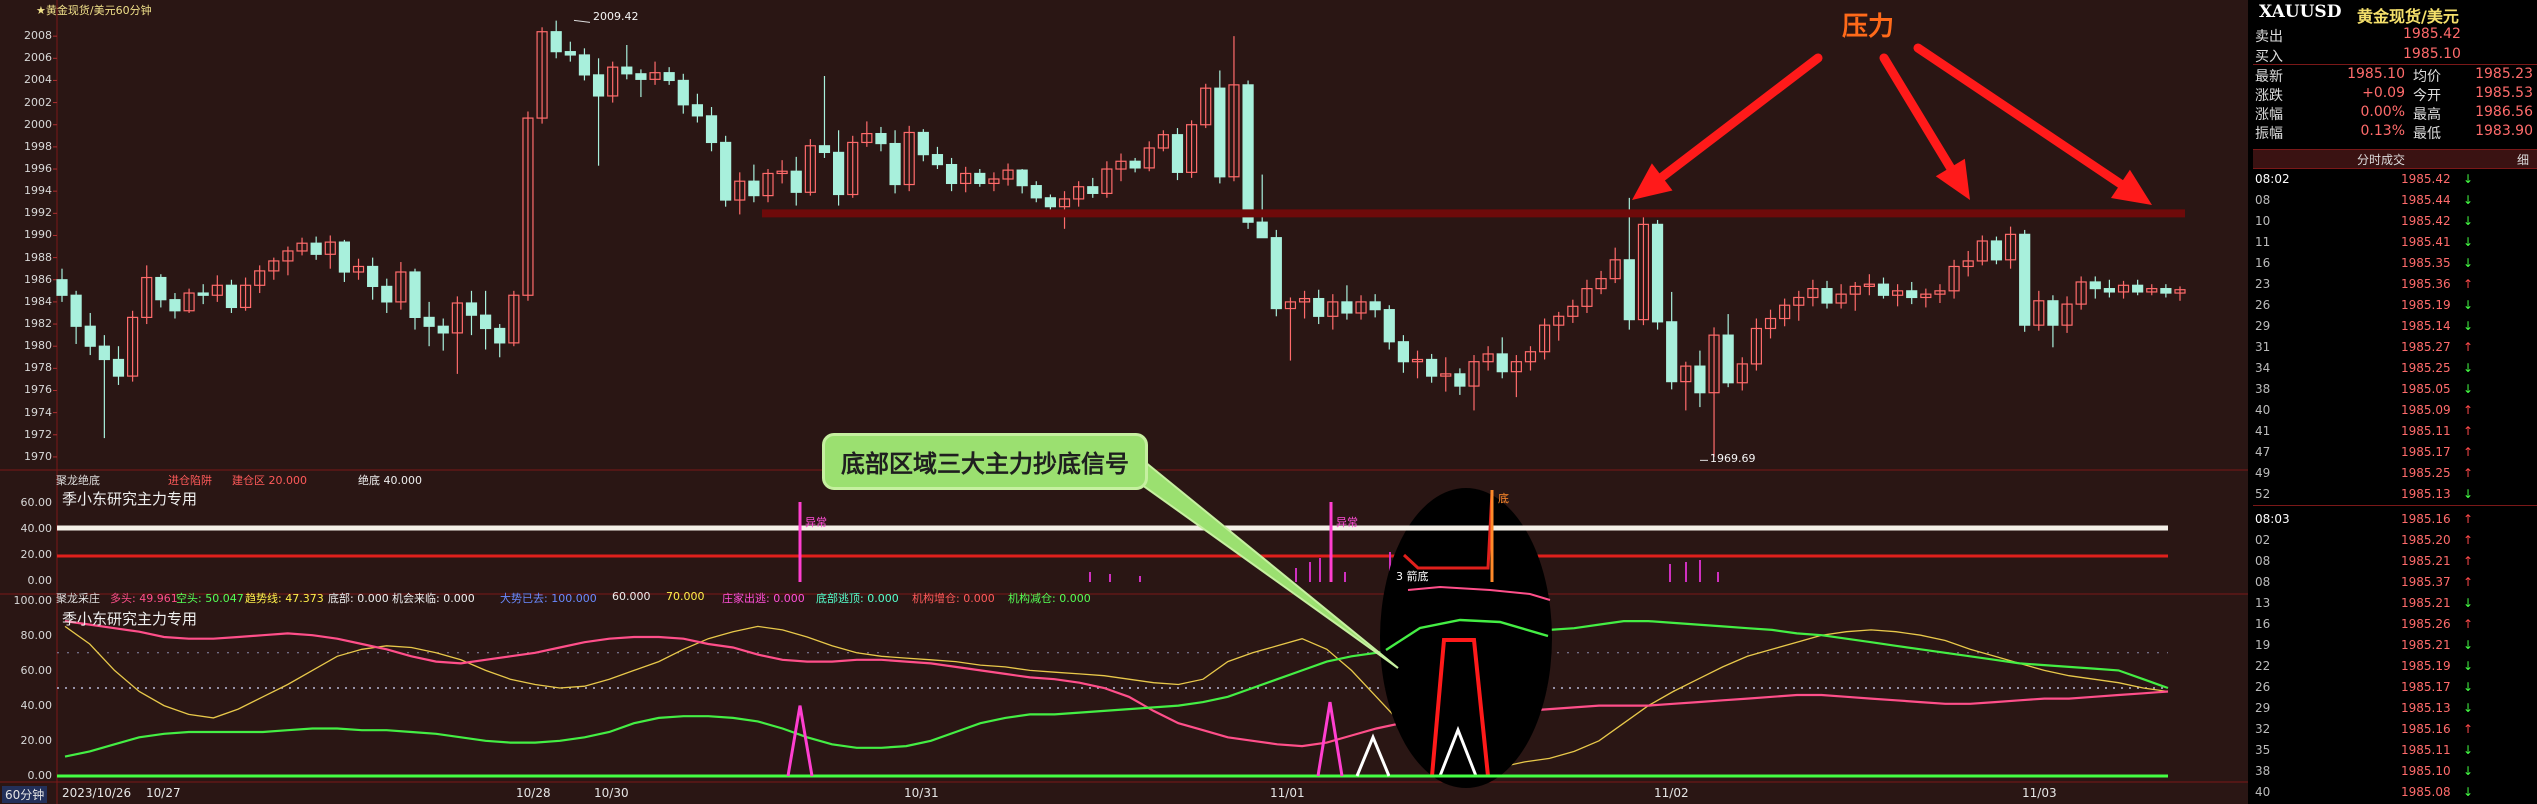 This screenshot has height=804, width=2537. I want to click on stat-l2: 均价, so click(2427, 77).